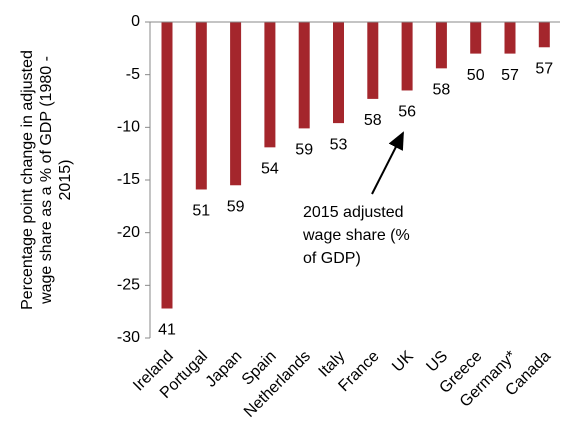 This screenshot has height=432, width=564. What do you see at coordinates (133, 74) in the screenshot?
I see `y-tick-label: -5` at bounding box center [133, 74].